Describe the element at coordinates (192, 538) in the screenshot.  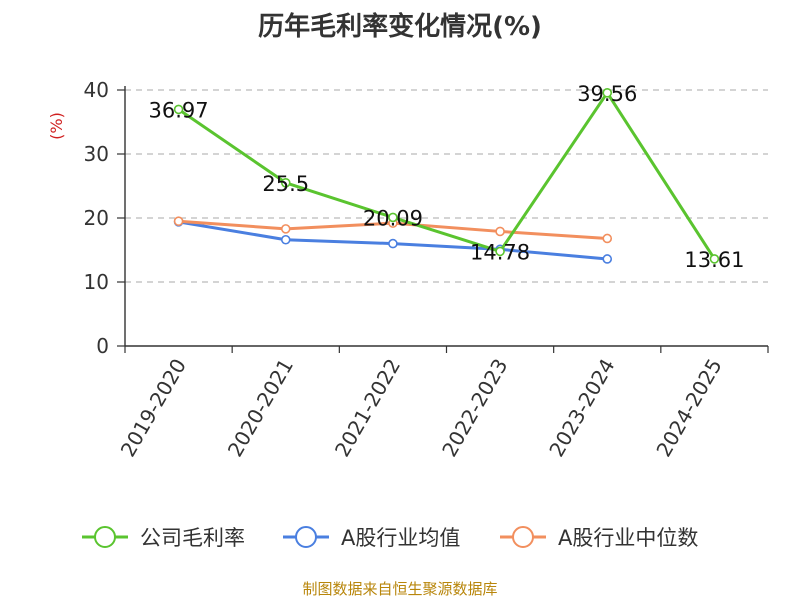
I see `legend-label: 公司毛利率` at that location.